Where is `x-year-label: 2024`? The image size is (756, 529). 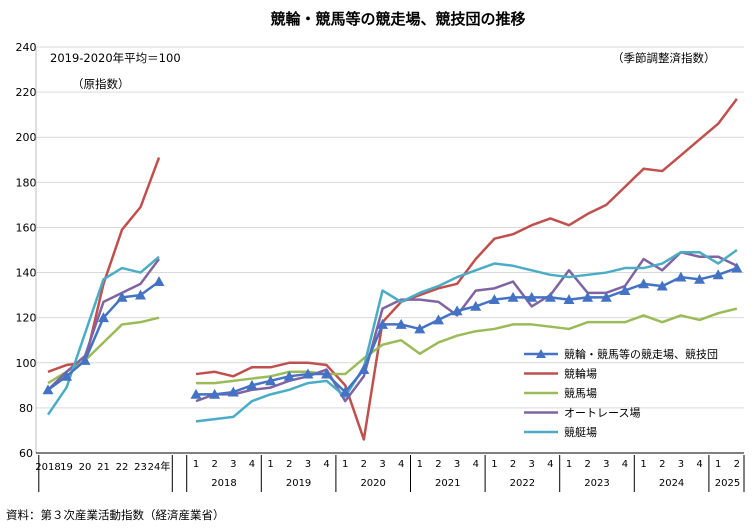
x-year-label: 2024 is located at coordinates (671, 483).